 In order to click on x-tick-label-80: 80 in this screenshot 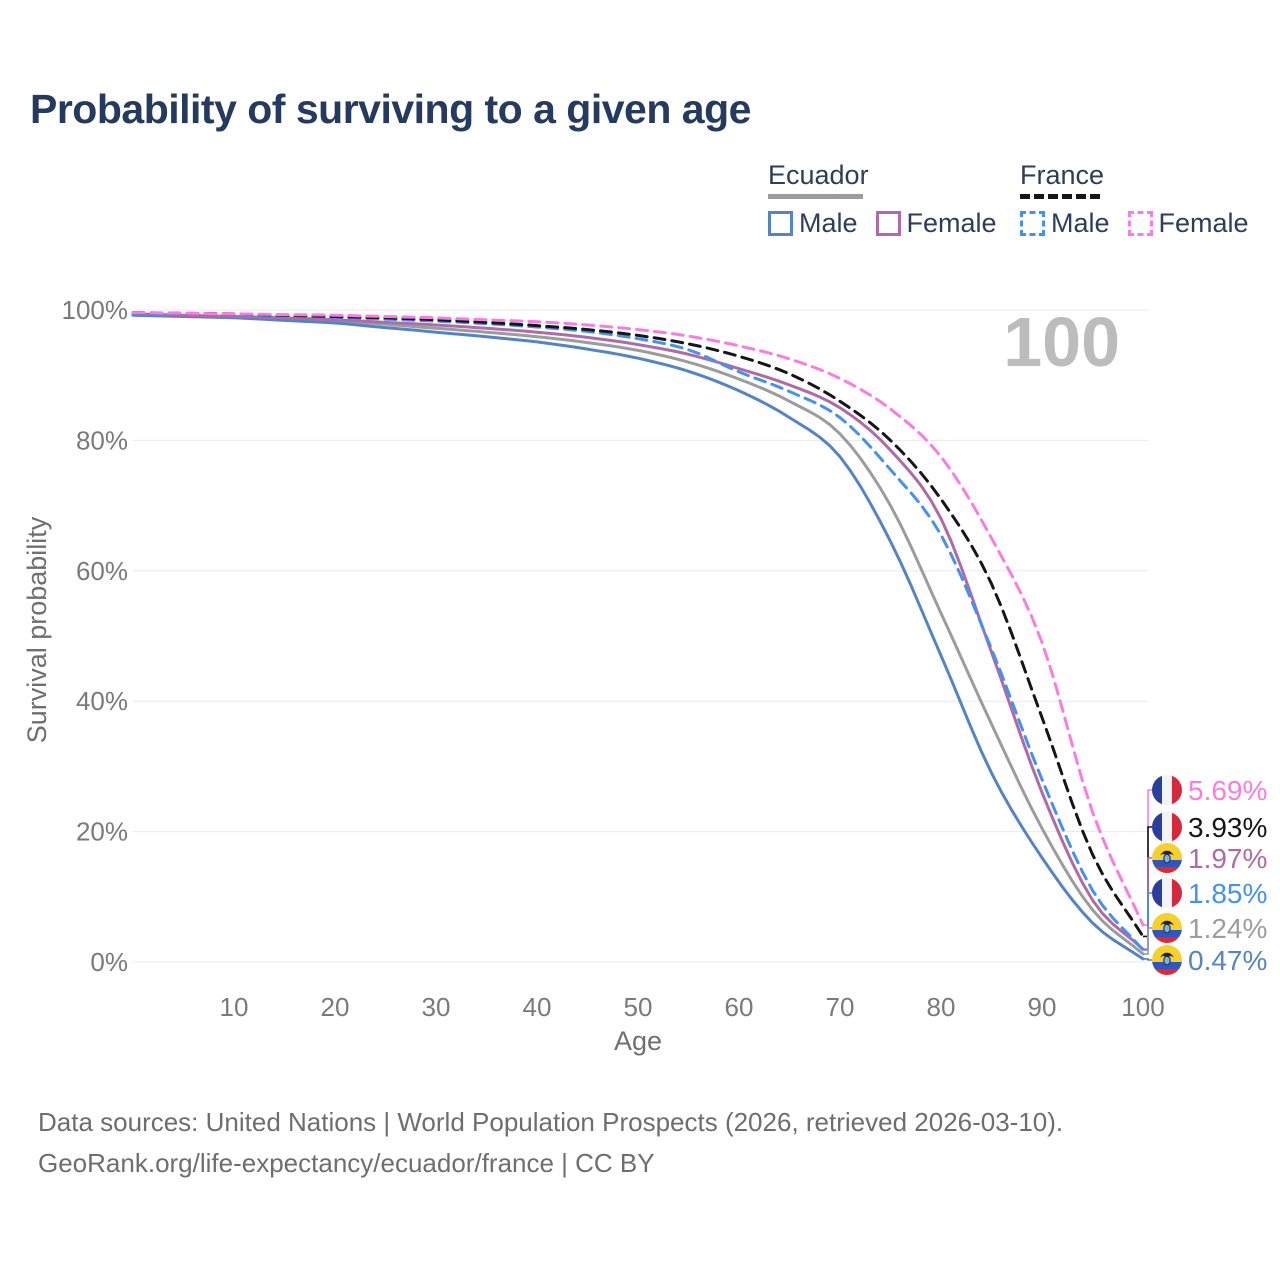, I will do `click(941, 1007)`.